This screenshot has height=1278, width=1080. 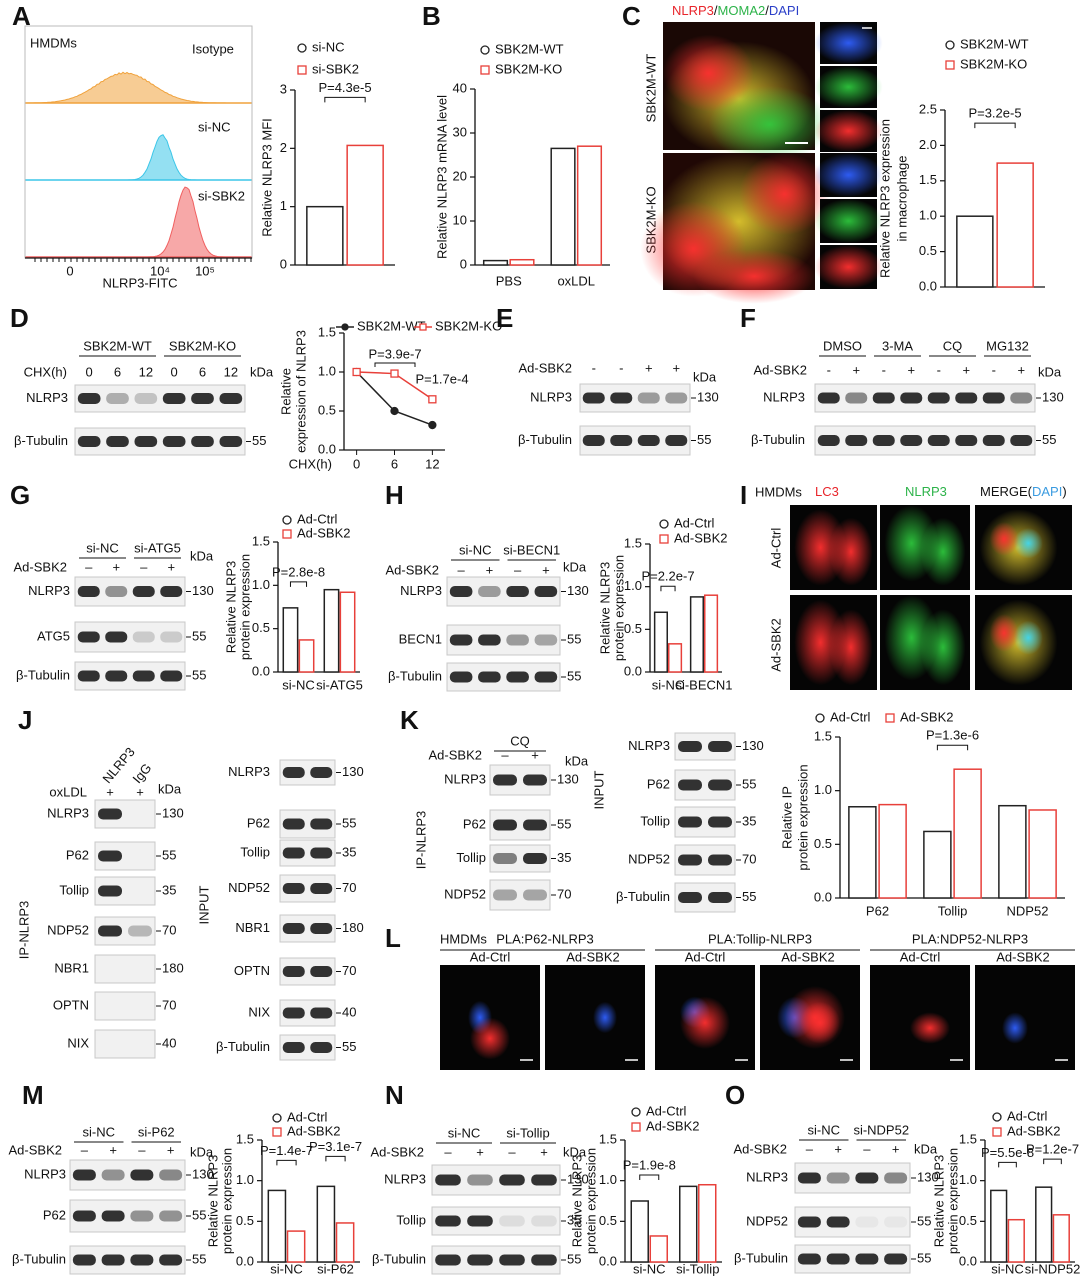 I want to click on panel-letter: B, so click(x=431, y=16).